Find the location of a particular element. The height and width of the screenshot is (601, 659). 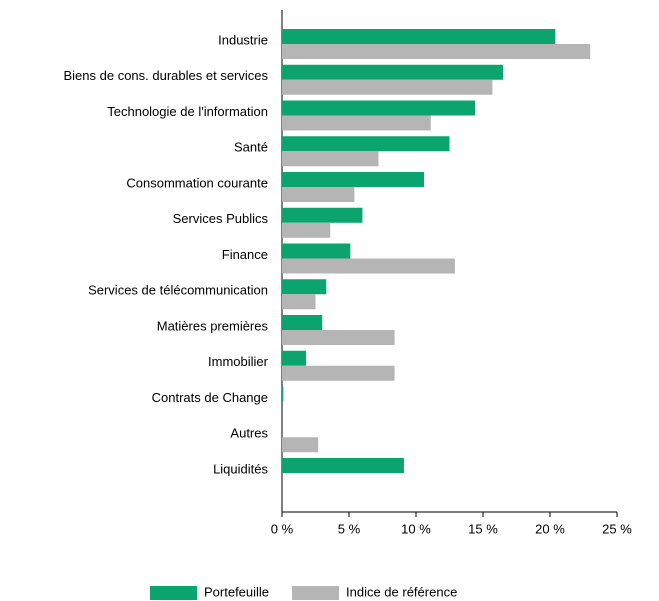

y-tick-label: Liquidités is located at coordinates (240, 468).